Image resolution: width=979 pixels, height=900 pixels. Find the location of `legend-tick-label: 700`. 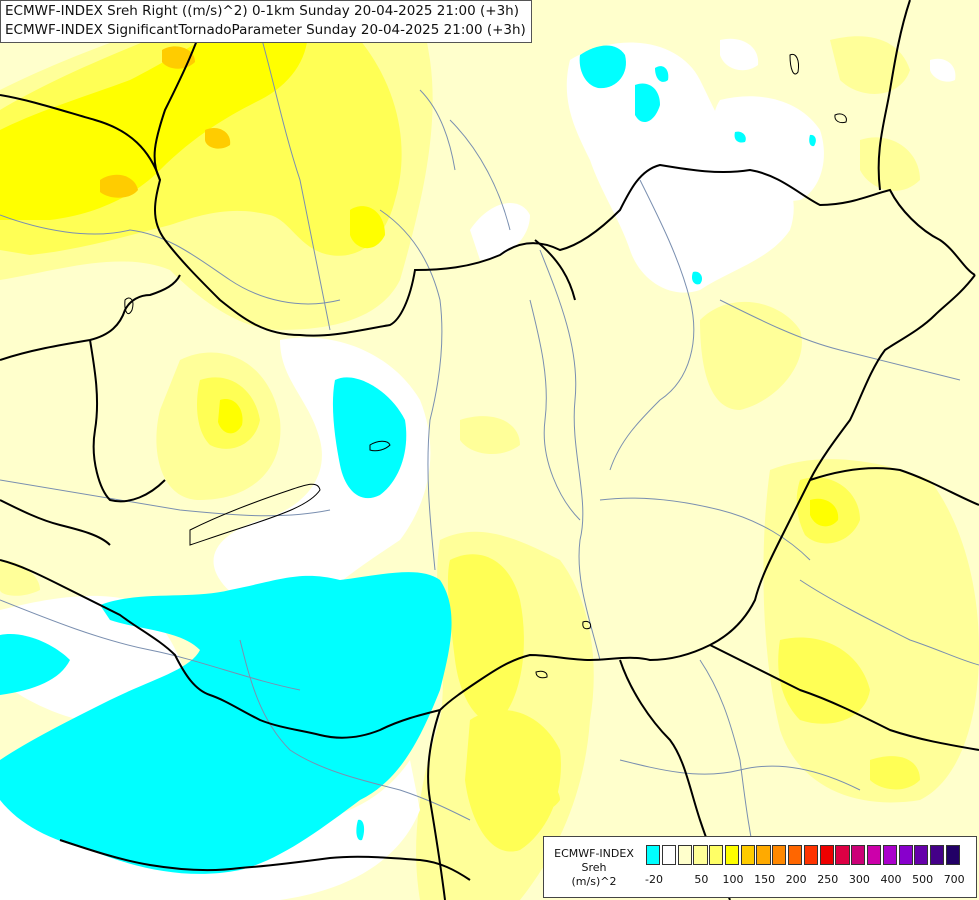

legend-tick-label: 700 is located at coordinates (954, 879).